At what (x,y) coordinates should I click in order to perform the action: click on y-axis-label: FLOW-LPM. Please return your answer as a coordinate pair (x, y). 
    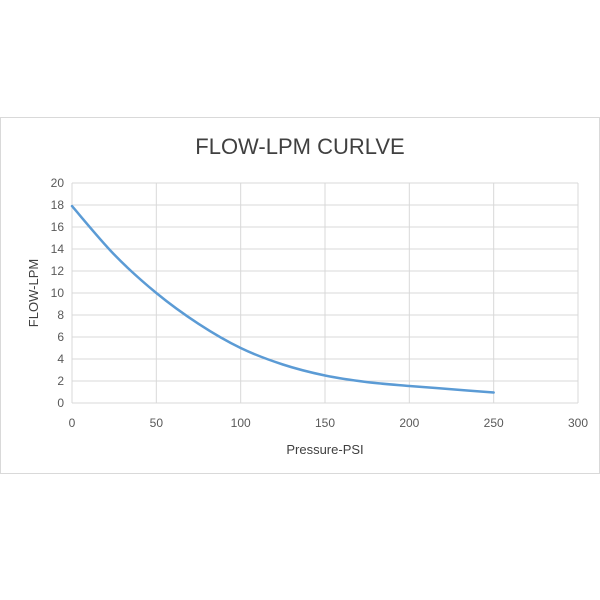
    Looking at the image, I should click on (33, 293).